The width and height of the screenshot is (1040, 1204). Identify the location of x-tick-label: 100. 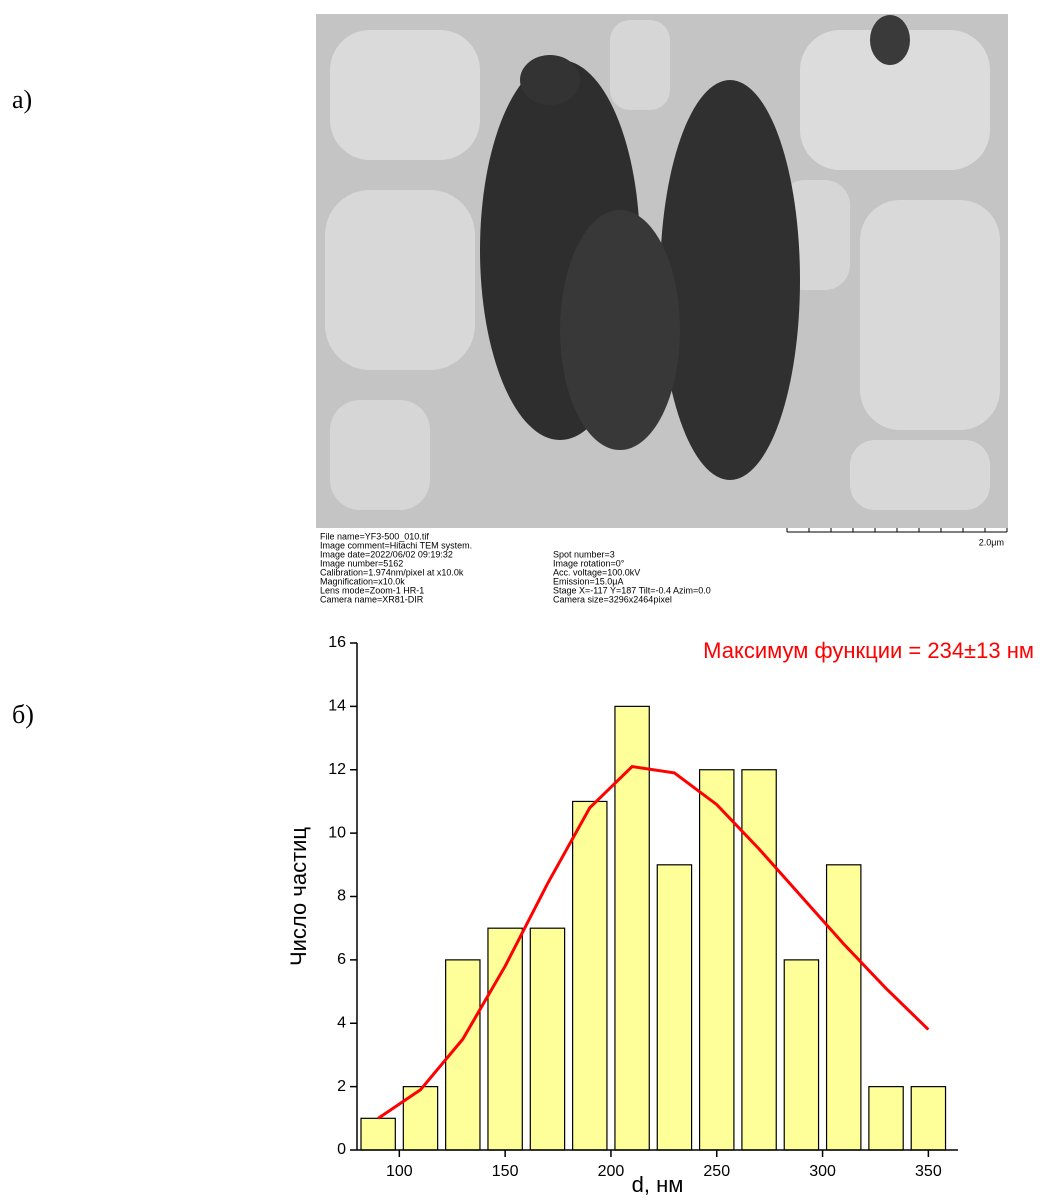
(399, 1171).